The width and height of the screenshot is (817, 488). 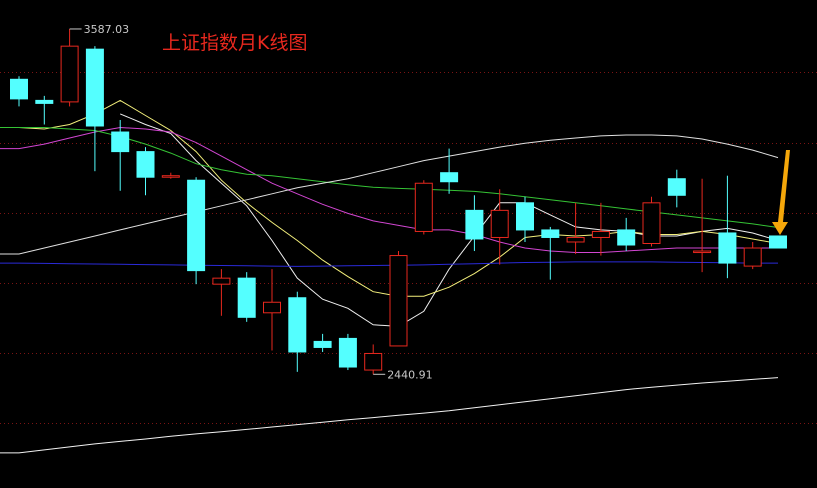 I want to click on annotation-high: 3587.03, so click(x=99, y=29).